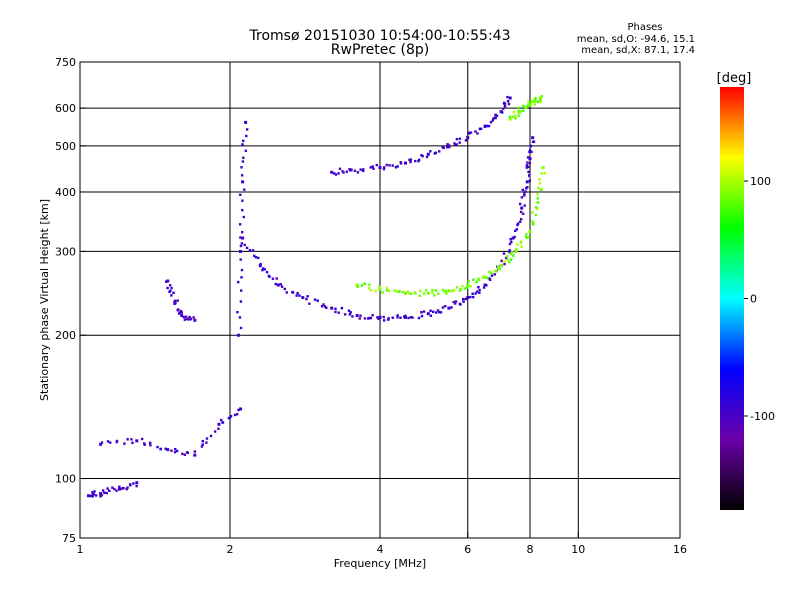 This screenshot has height=600, width=800. What do you see at coordinates (759, 299) in the screenshot?
I see `colorbar-ticks: 100 0 -100` at bounding box center [759, 299].